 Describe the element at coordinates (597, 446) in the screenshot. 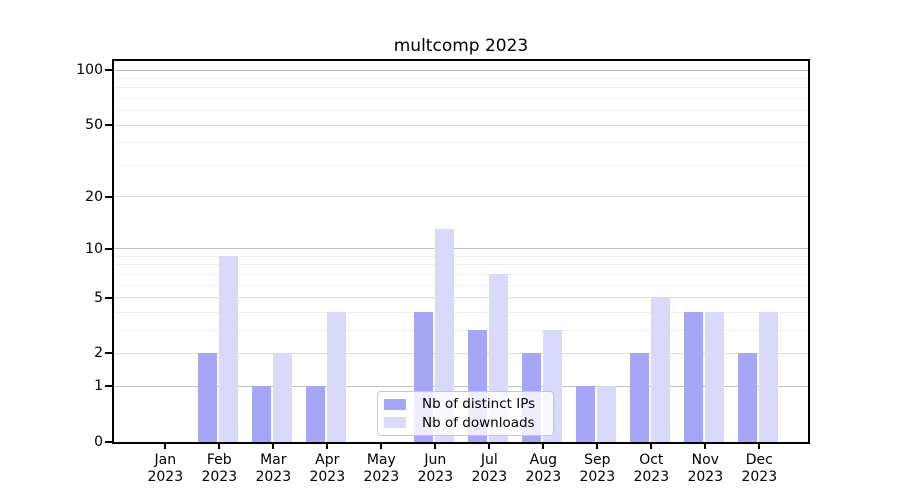

I see `x-tick-sep` at that location.